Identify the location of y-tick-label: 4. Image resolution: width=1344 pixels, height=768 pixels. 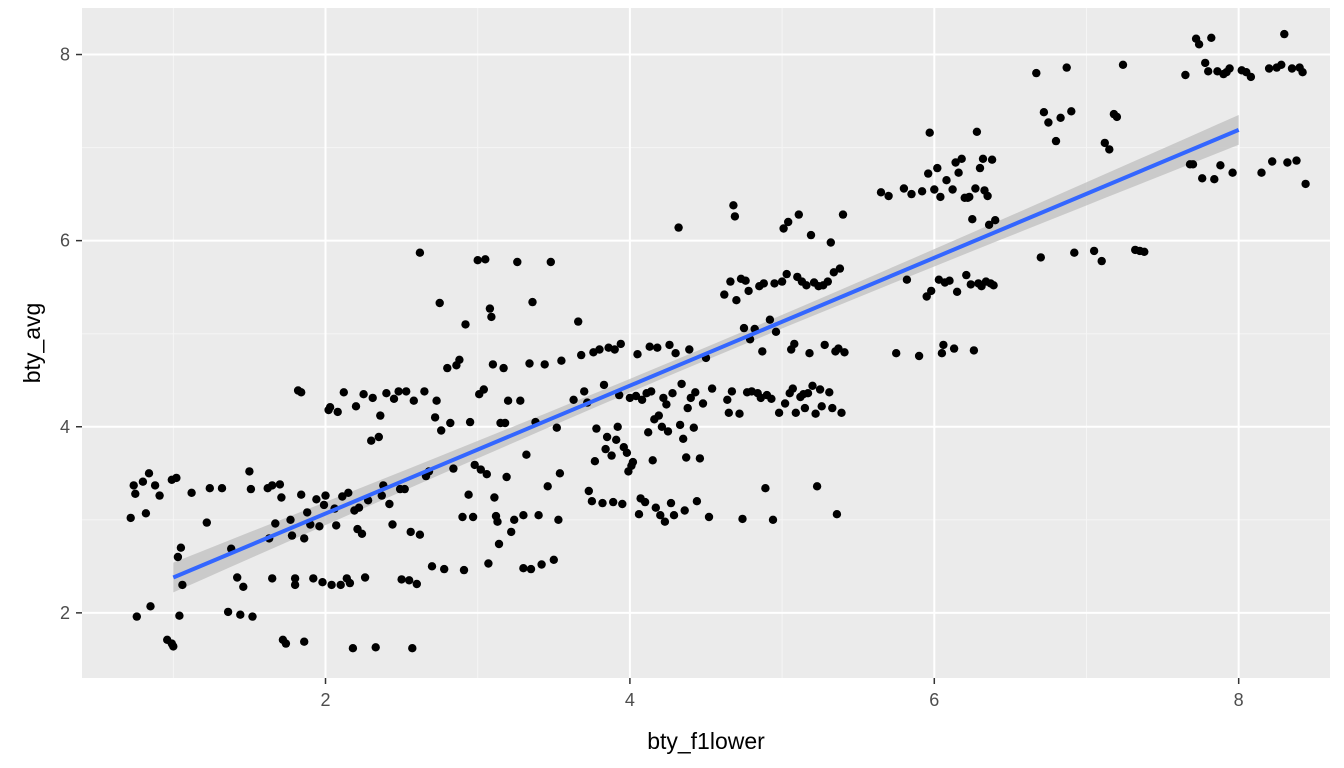
(65, 427).